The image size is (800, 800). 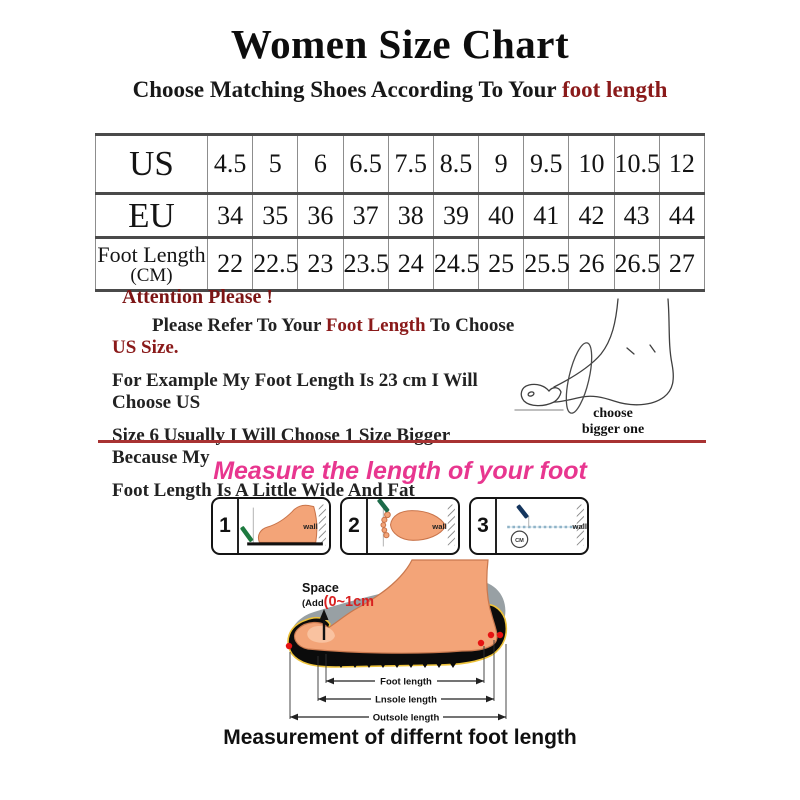 What do you see at coordinates (226, 526) in the screenshot?
I see `step-number: 1` at bounding box center [226, 526].